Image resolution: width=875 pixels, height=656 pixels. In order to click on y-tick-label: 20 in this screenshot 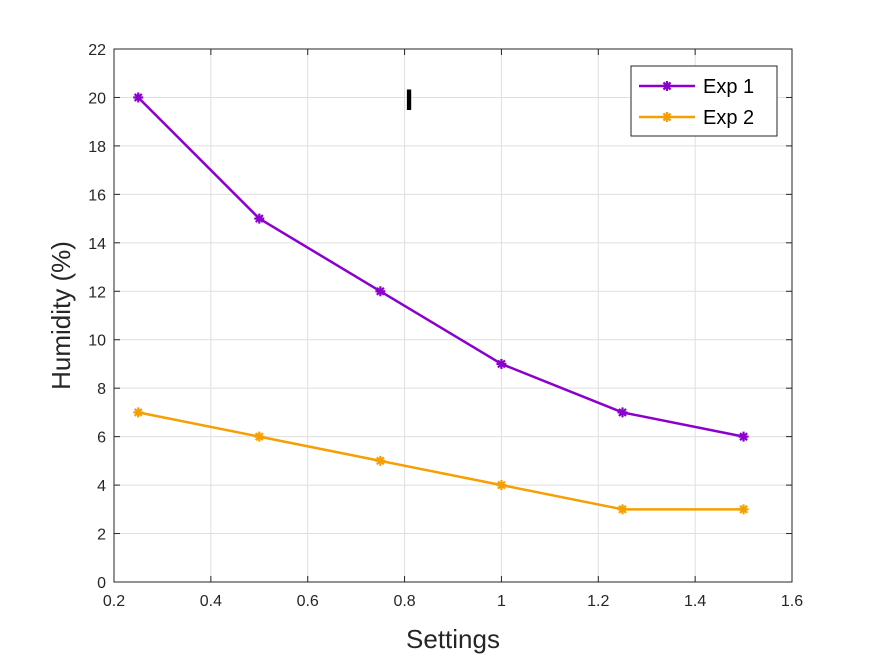, I will do `click(97, 98)`.